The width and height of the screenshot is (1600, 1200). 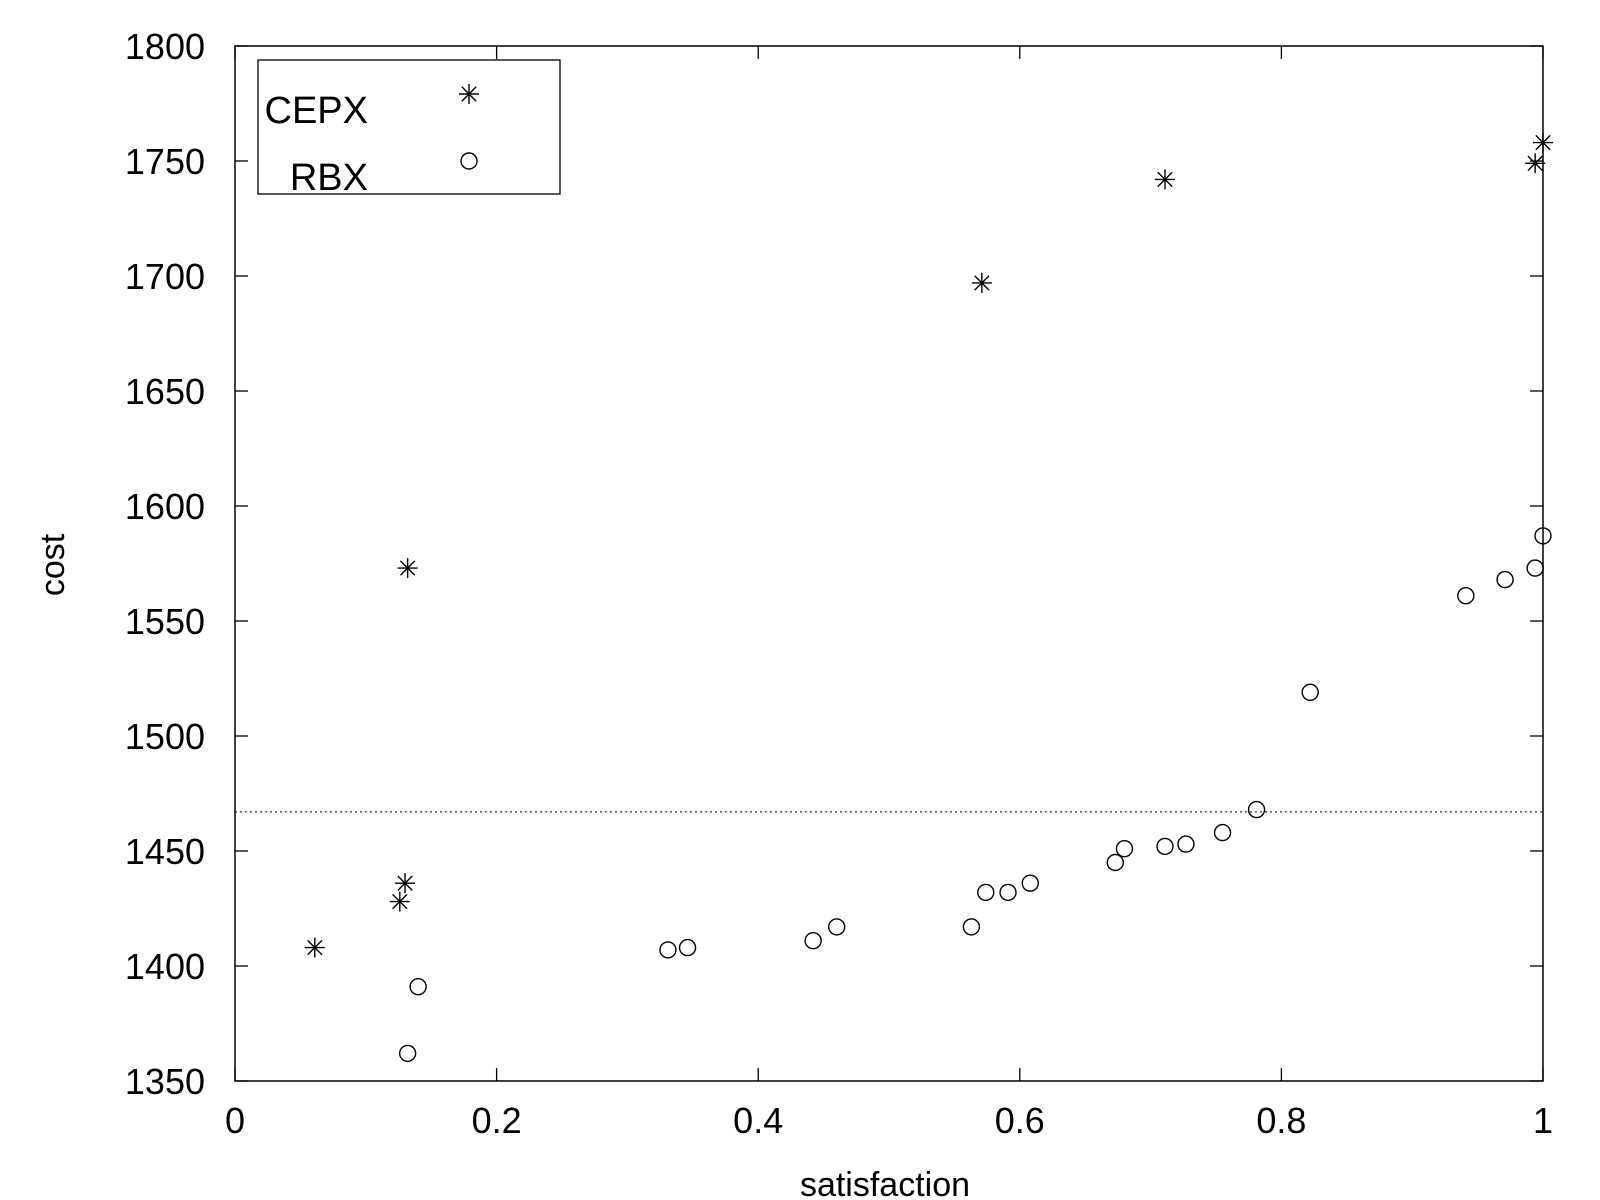 What do you see at coordinates (497, 1120) in the screenshot?
I see `x-tick-label: 0.2` at bounding box center [497, 1120].